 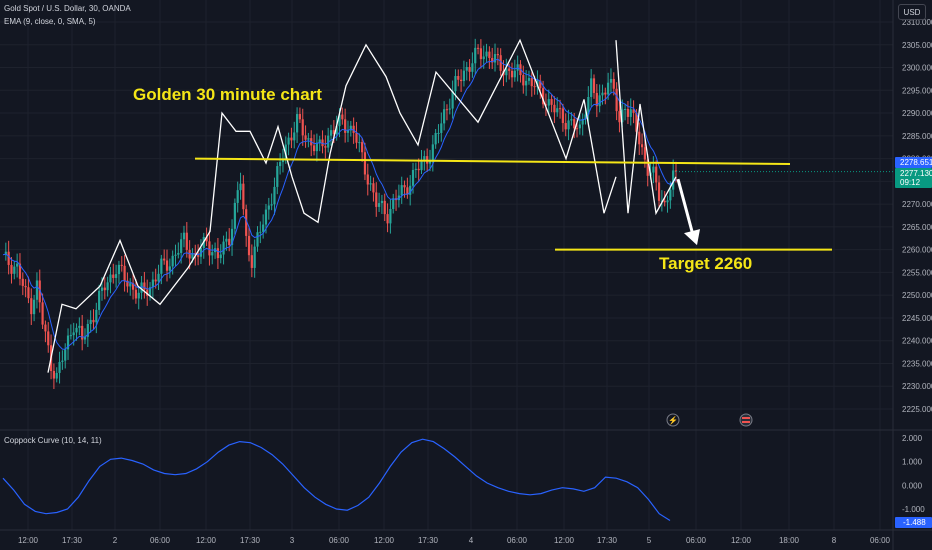 I want to click on ema-badge-bg, so click(x=913, y=162).